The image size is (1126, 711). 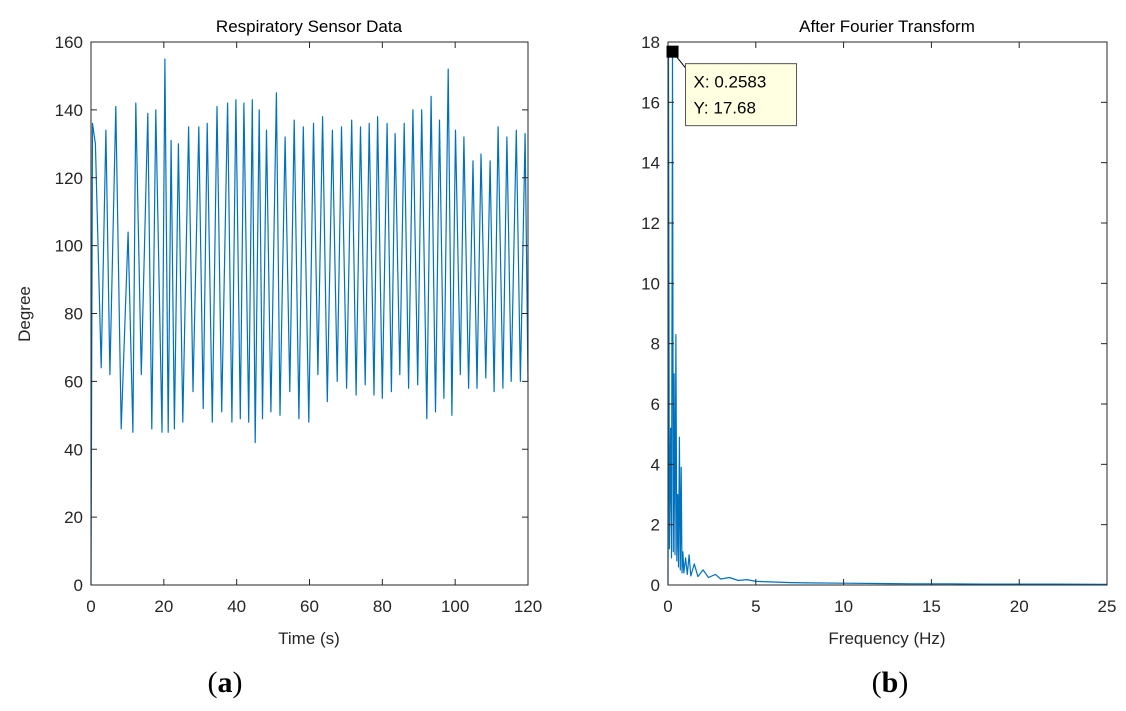 I want to click on x-tick-label-b: 15, so click(x=931, y=606).